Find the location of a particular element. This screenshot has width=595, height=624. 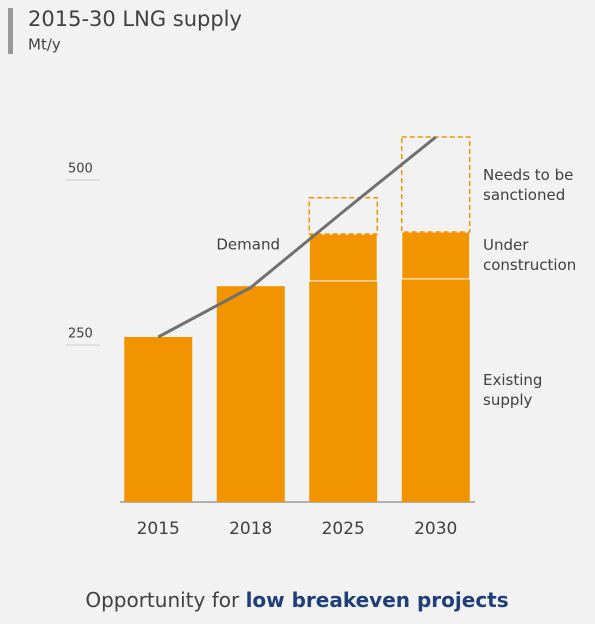

legend-label: Needs to be sanctioned is located at coordinates (528, 184).